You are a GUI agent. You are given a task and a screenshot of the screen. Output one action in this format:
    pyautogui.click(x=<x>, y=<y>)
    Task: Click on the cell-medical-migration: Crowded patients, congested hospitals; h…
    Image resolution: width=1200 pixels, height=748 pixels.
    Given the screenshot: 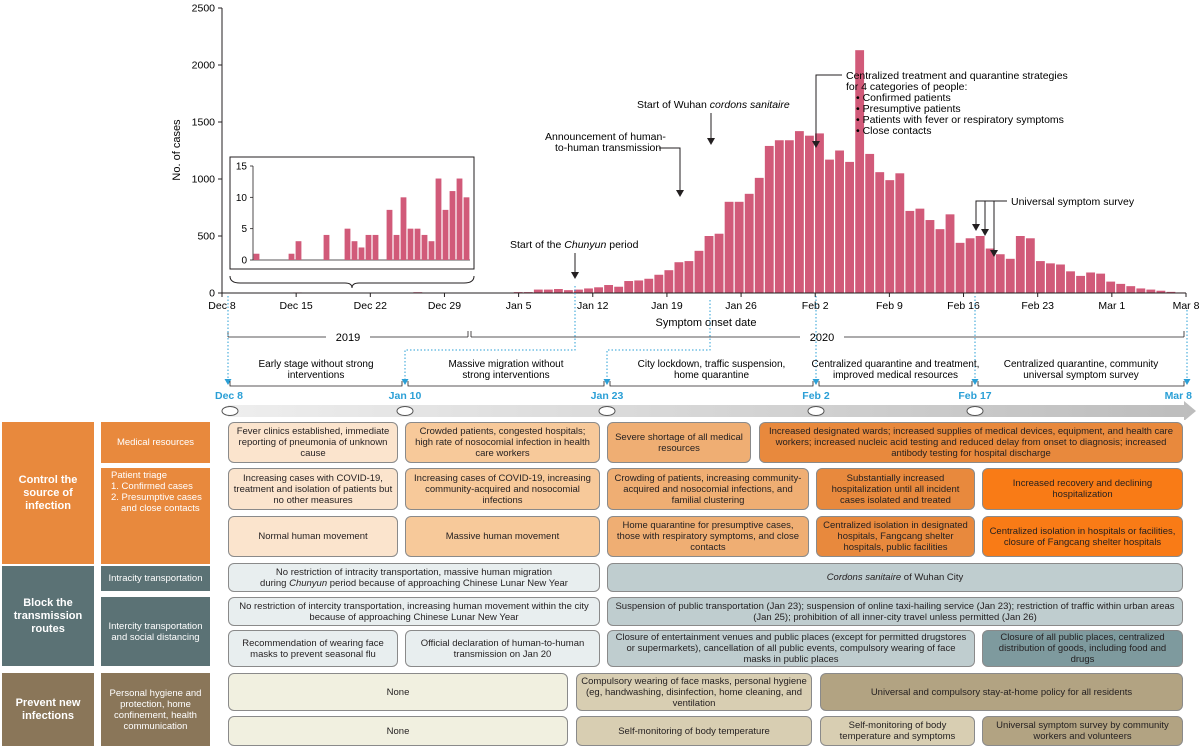 What is the action you would take?
    pyautogui.click(x=502, y=442)
    